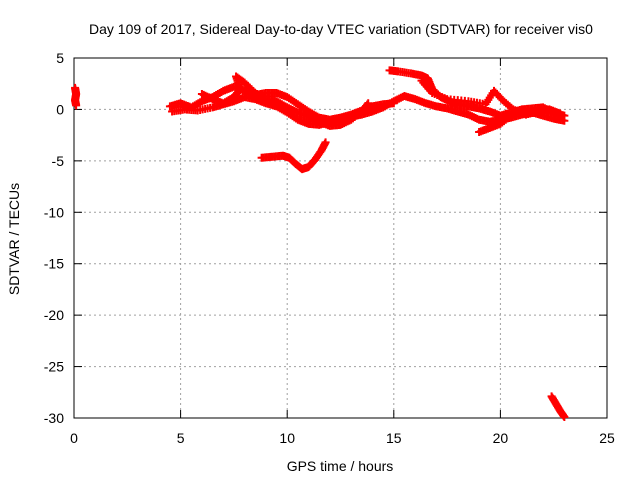  What do you see at coordinates (54, 212) in the screenshot?
I see `y-tick-label: -10` at bounding box center [54, 212].